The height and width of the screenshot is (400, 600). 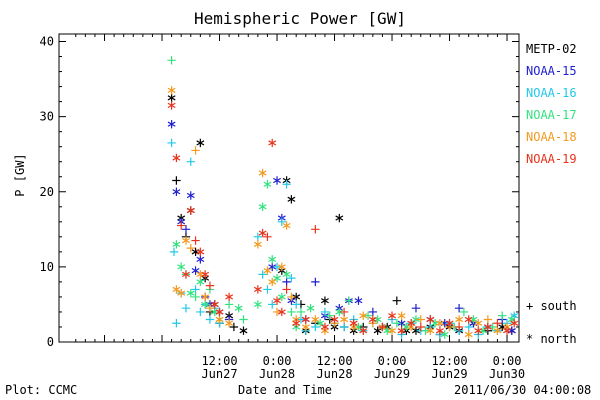 What do you see at coordinates (300, 18) in the screenshot?
I see `chart-title: Hemispheric Power [GW]` at bounding box center [300, 18].